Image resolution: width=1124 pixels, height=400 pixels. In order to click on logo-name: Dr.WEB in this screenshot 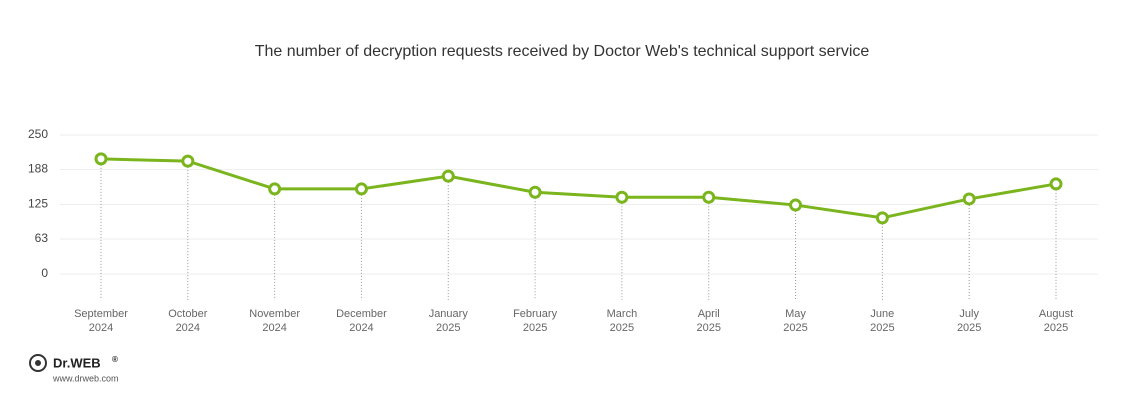, I will do `click(77, 362)`.